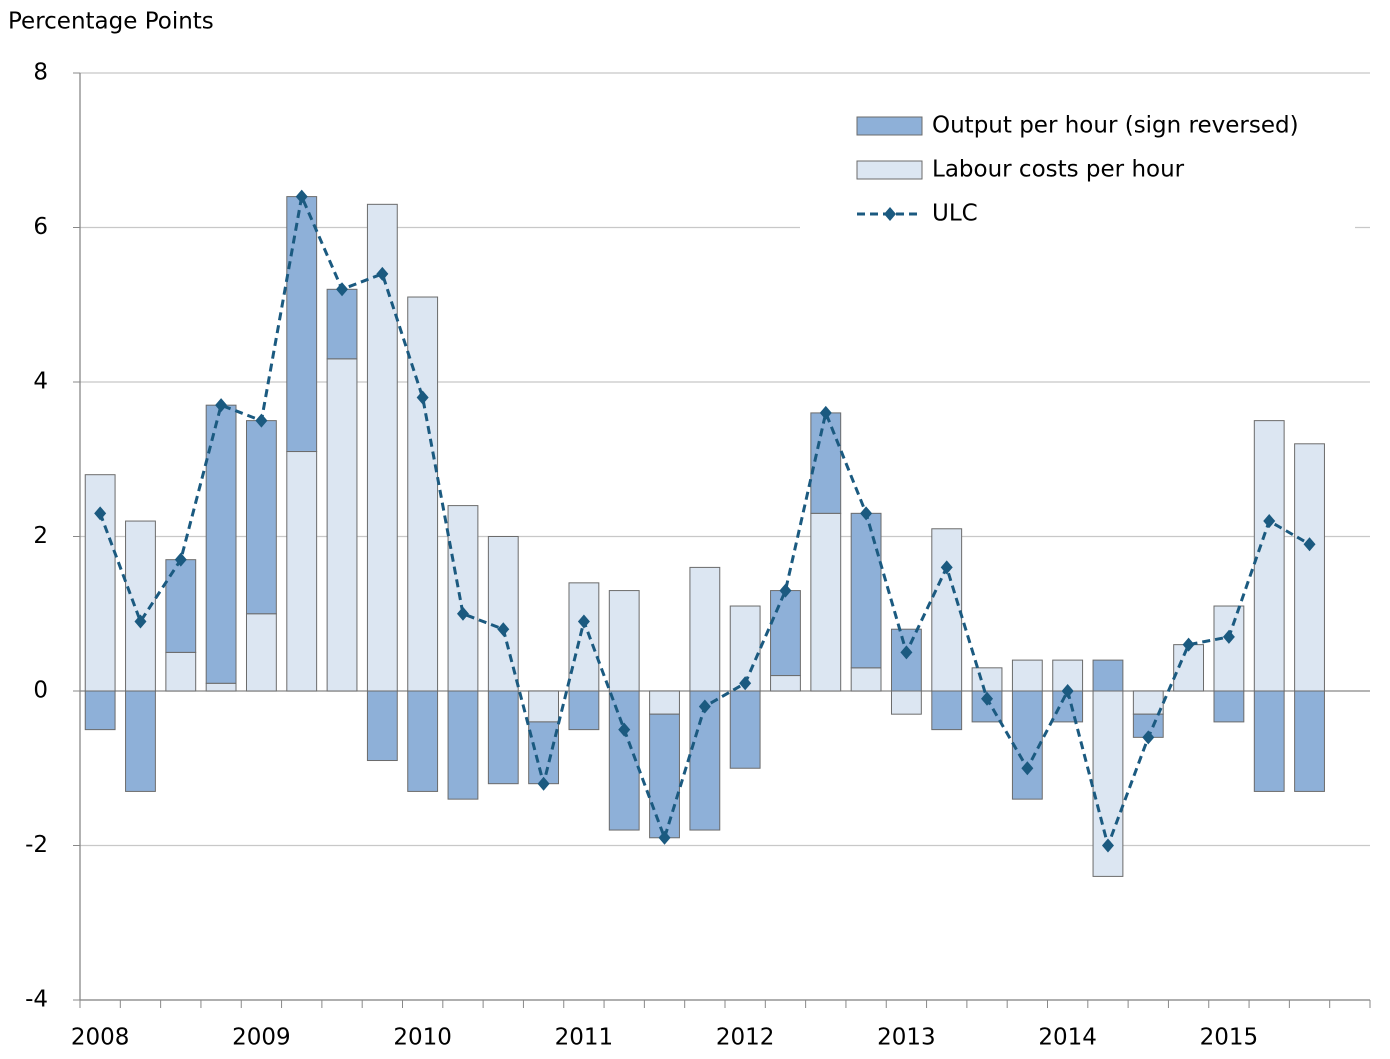  I want to click on y-tick-label: 0, so click(40, 691).